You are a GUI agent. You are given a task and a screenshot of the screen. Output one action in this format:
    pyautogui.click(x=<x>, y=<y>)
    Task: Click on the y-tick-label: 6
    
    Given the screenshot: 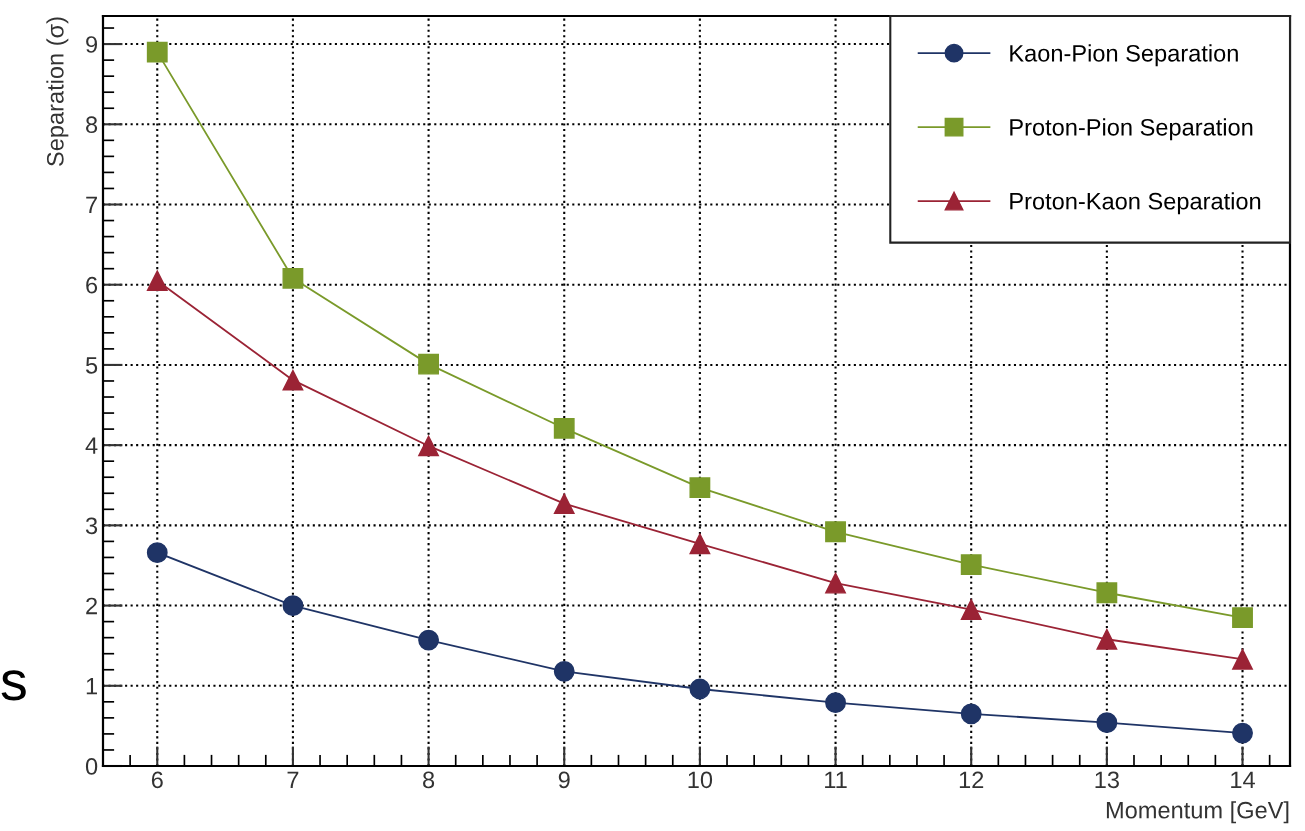 What is the action you would take?
    pyautogui.click(x=92, y=285)
    